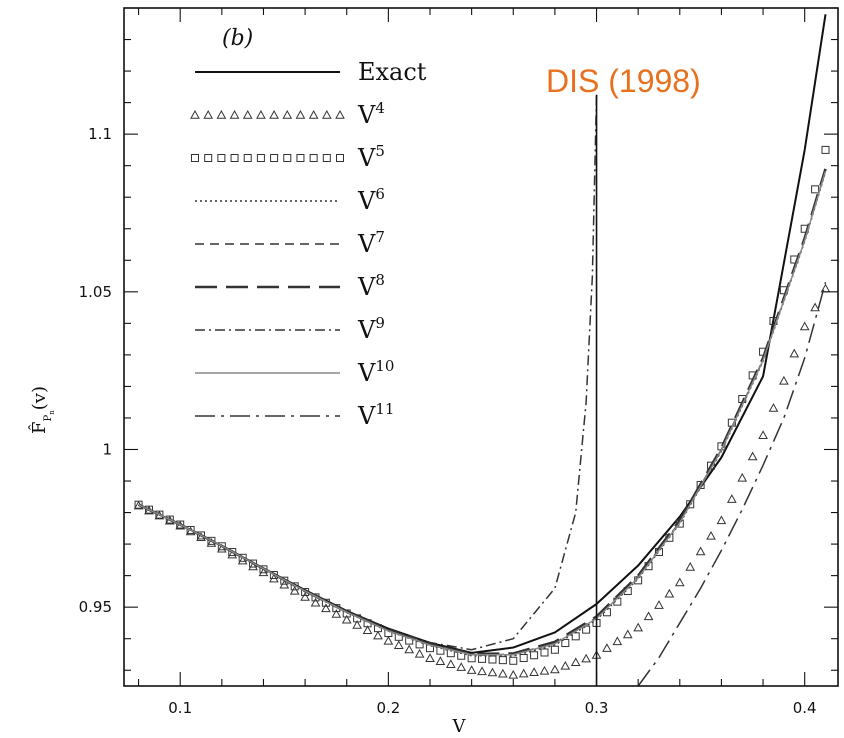 This screenshot has width=844, height=738. Describe the element at coordinates (39, 427) in the screenshot. I see `y-axis-label-main: F̂` at that location.